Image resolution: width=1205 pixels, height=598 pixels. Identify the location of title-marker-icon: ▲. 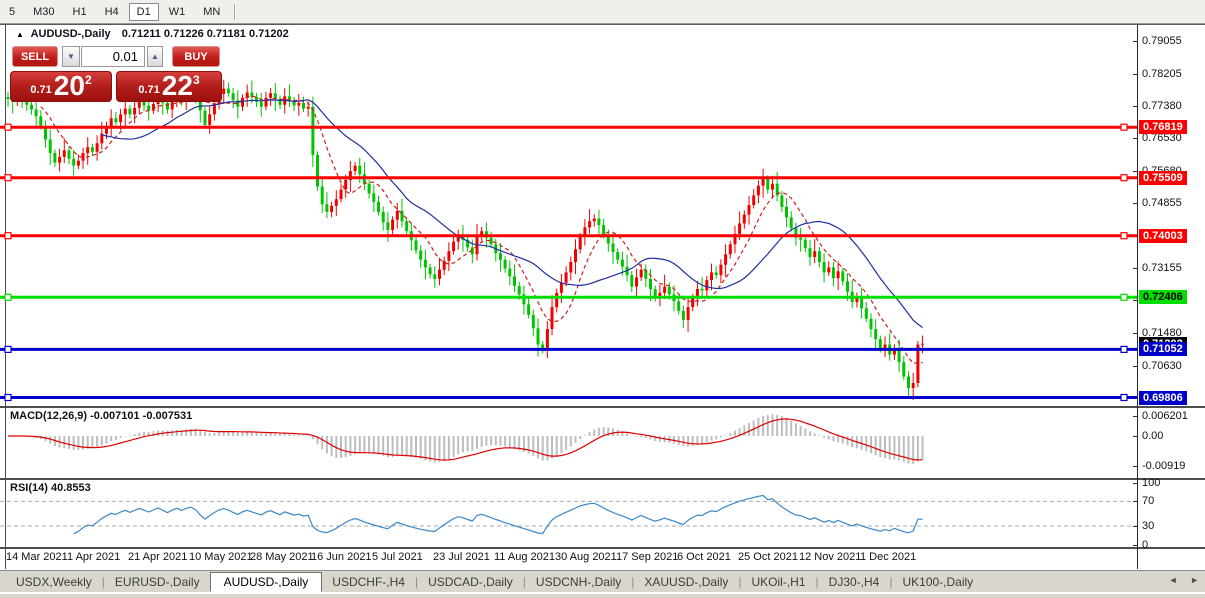
(20, 34).